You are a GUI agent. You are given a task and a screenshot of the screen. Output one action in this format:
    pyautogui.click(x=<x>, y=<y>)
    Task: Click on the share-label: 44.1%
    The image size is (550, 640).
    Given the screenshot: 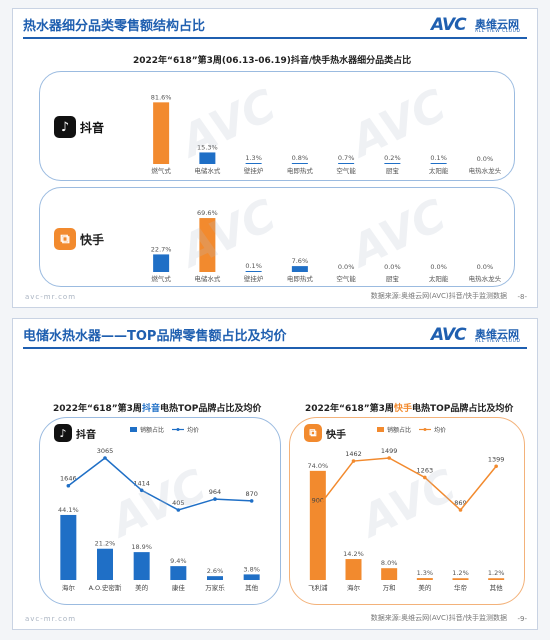 What is the action you would take?
    pyautogui.click(x=68, y=510)
    